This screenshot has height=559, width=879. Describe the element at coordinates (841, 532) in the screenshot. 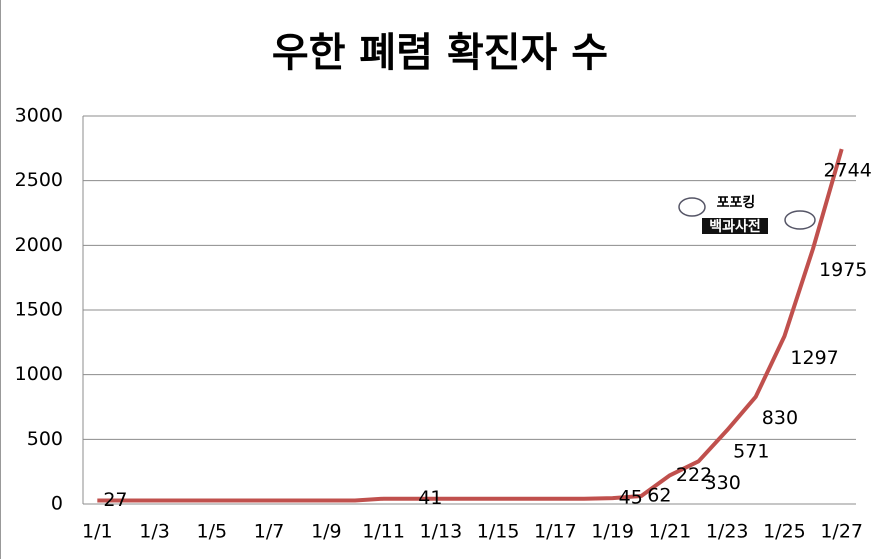

I see `x-tick-label: 1/27` at that location.